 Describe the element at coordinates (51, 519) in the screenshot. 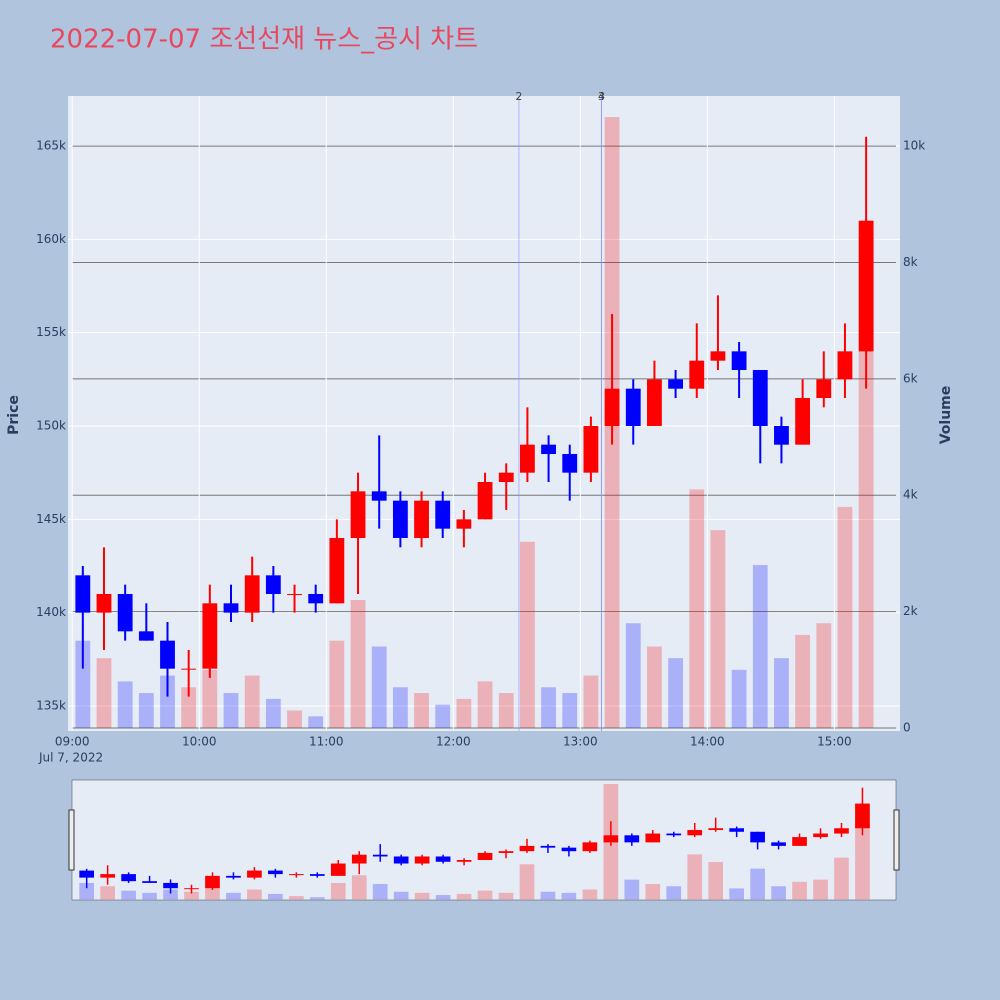

I see `y-tick-label: 145k` at that location.